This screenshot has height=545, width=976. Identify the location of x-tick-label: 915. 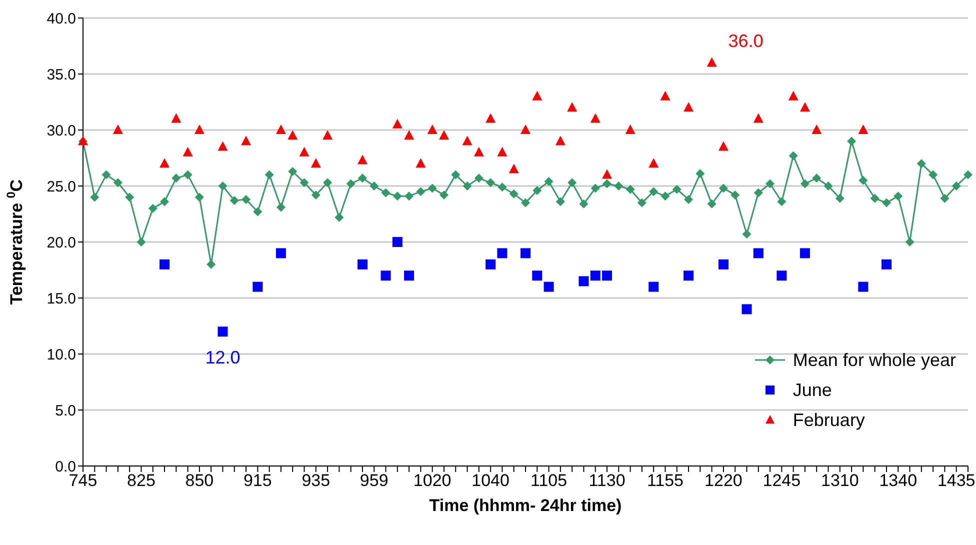
(257, 480).